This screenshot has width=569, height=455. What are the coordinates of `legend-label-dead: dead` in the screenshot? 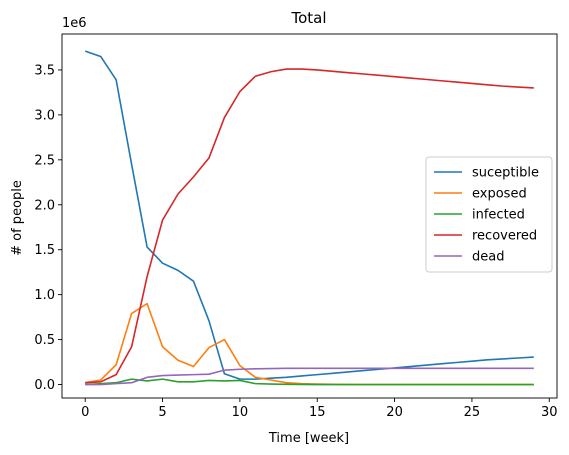 It's located at (488, 257).